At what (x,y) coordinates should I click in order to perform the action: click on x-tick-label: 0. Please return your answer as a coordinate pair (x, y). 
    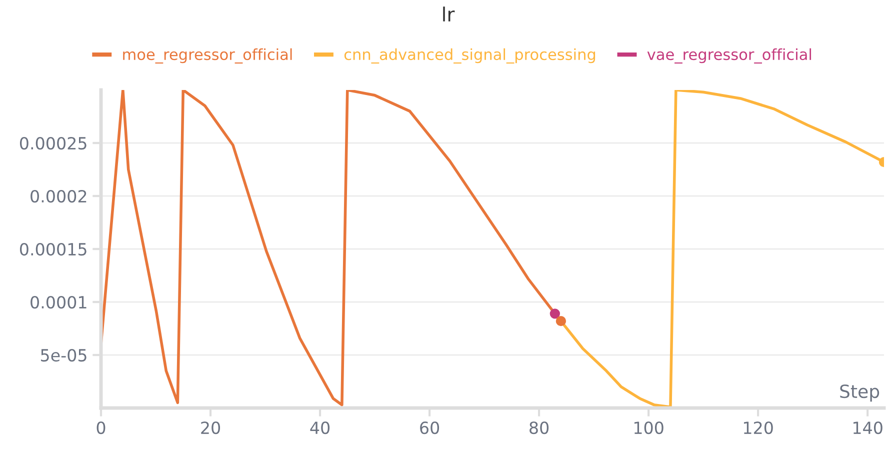
    Looking at the image, I should click on (101, 427).